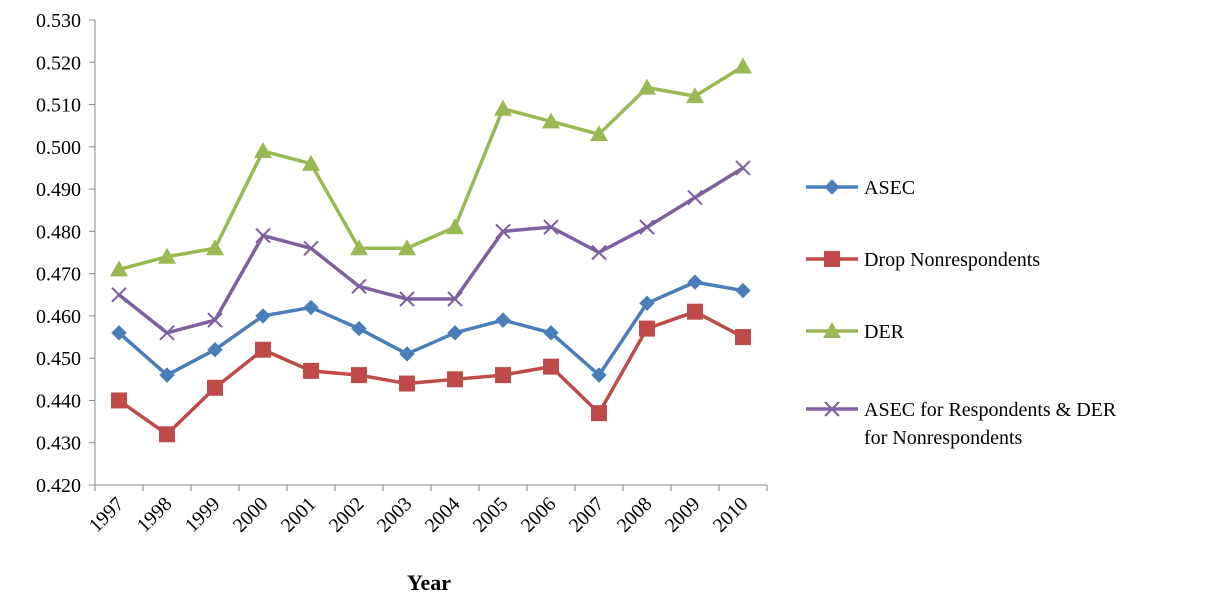 The image size is (1210, 601). Describe the element at coordinates (155, 515) in the screenshot. I see `x-tick-label: 1998` at that location.